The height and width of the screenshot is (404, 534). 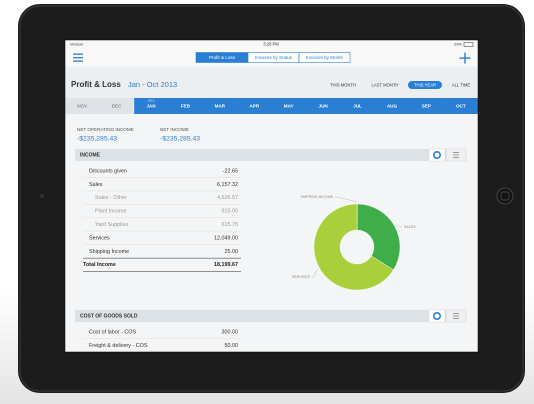 What do you see at coordinates (230, 225) in the screenshot?
I see `row-amount: 615.75` at bounding box center [230, 225].